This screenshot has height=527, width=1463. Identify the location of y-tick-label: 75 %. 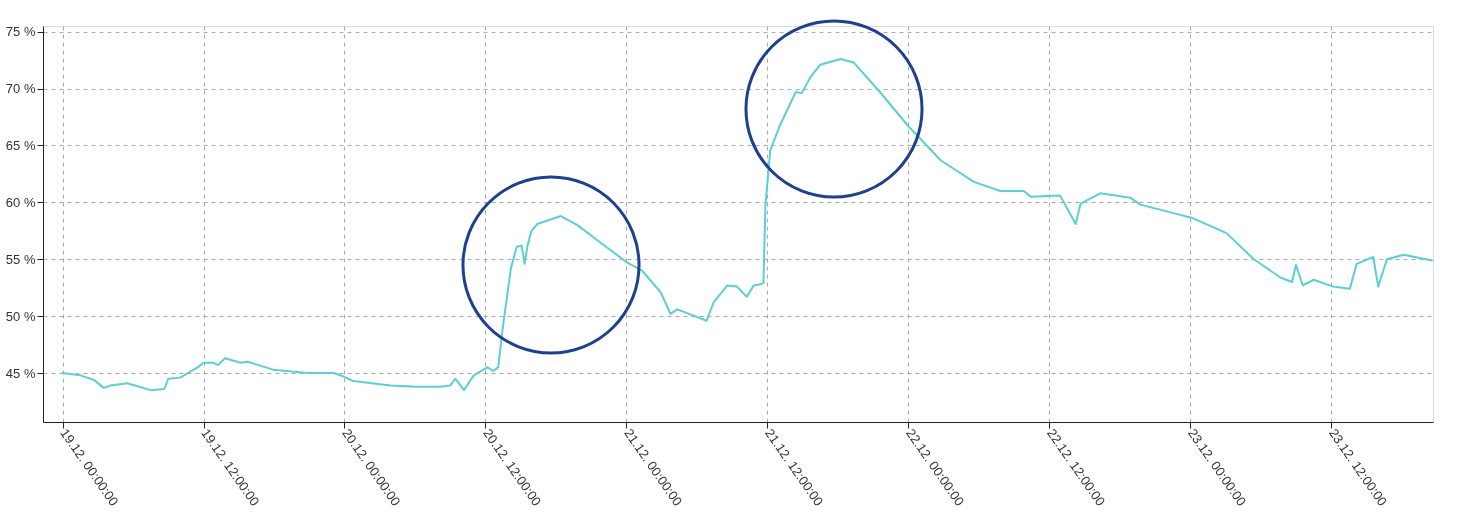
(20, 32).